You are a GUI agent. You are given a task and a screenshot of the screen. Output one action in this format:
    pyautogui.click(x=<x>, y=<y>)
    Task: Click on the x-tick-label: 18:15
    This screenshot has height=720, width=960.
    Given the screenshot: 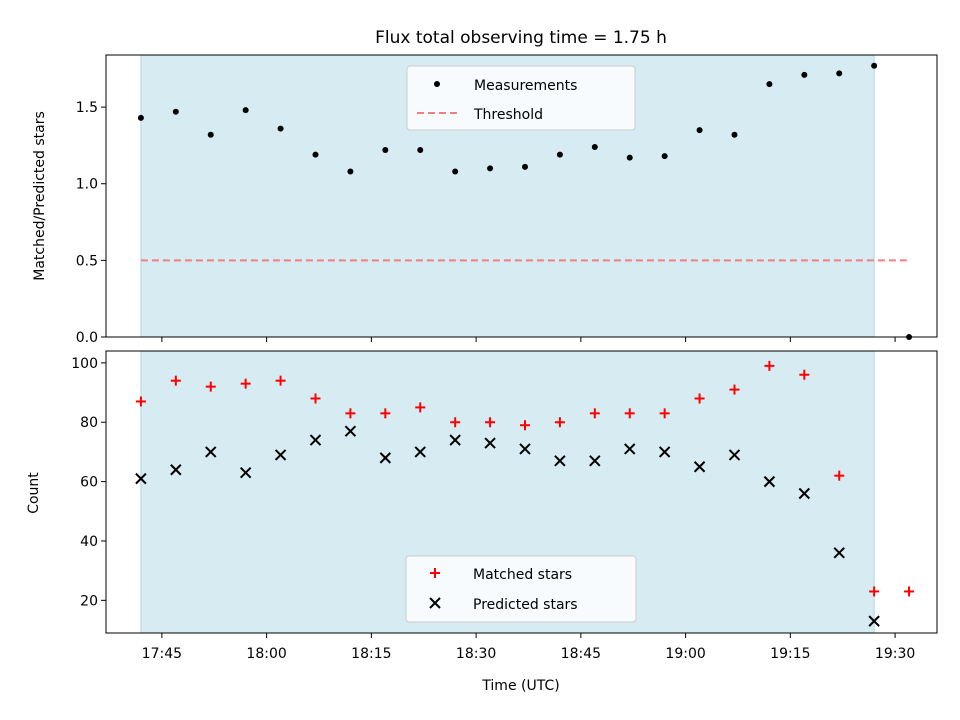 What is the action you would take?
    pyautogui.click(x=371, y=654)
    